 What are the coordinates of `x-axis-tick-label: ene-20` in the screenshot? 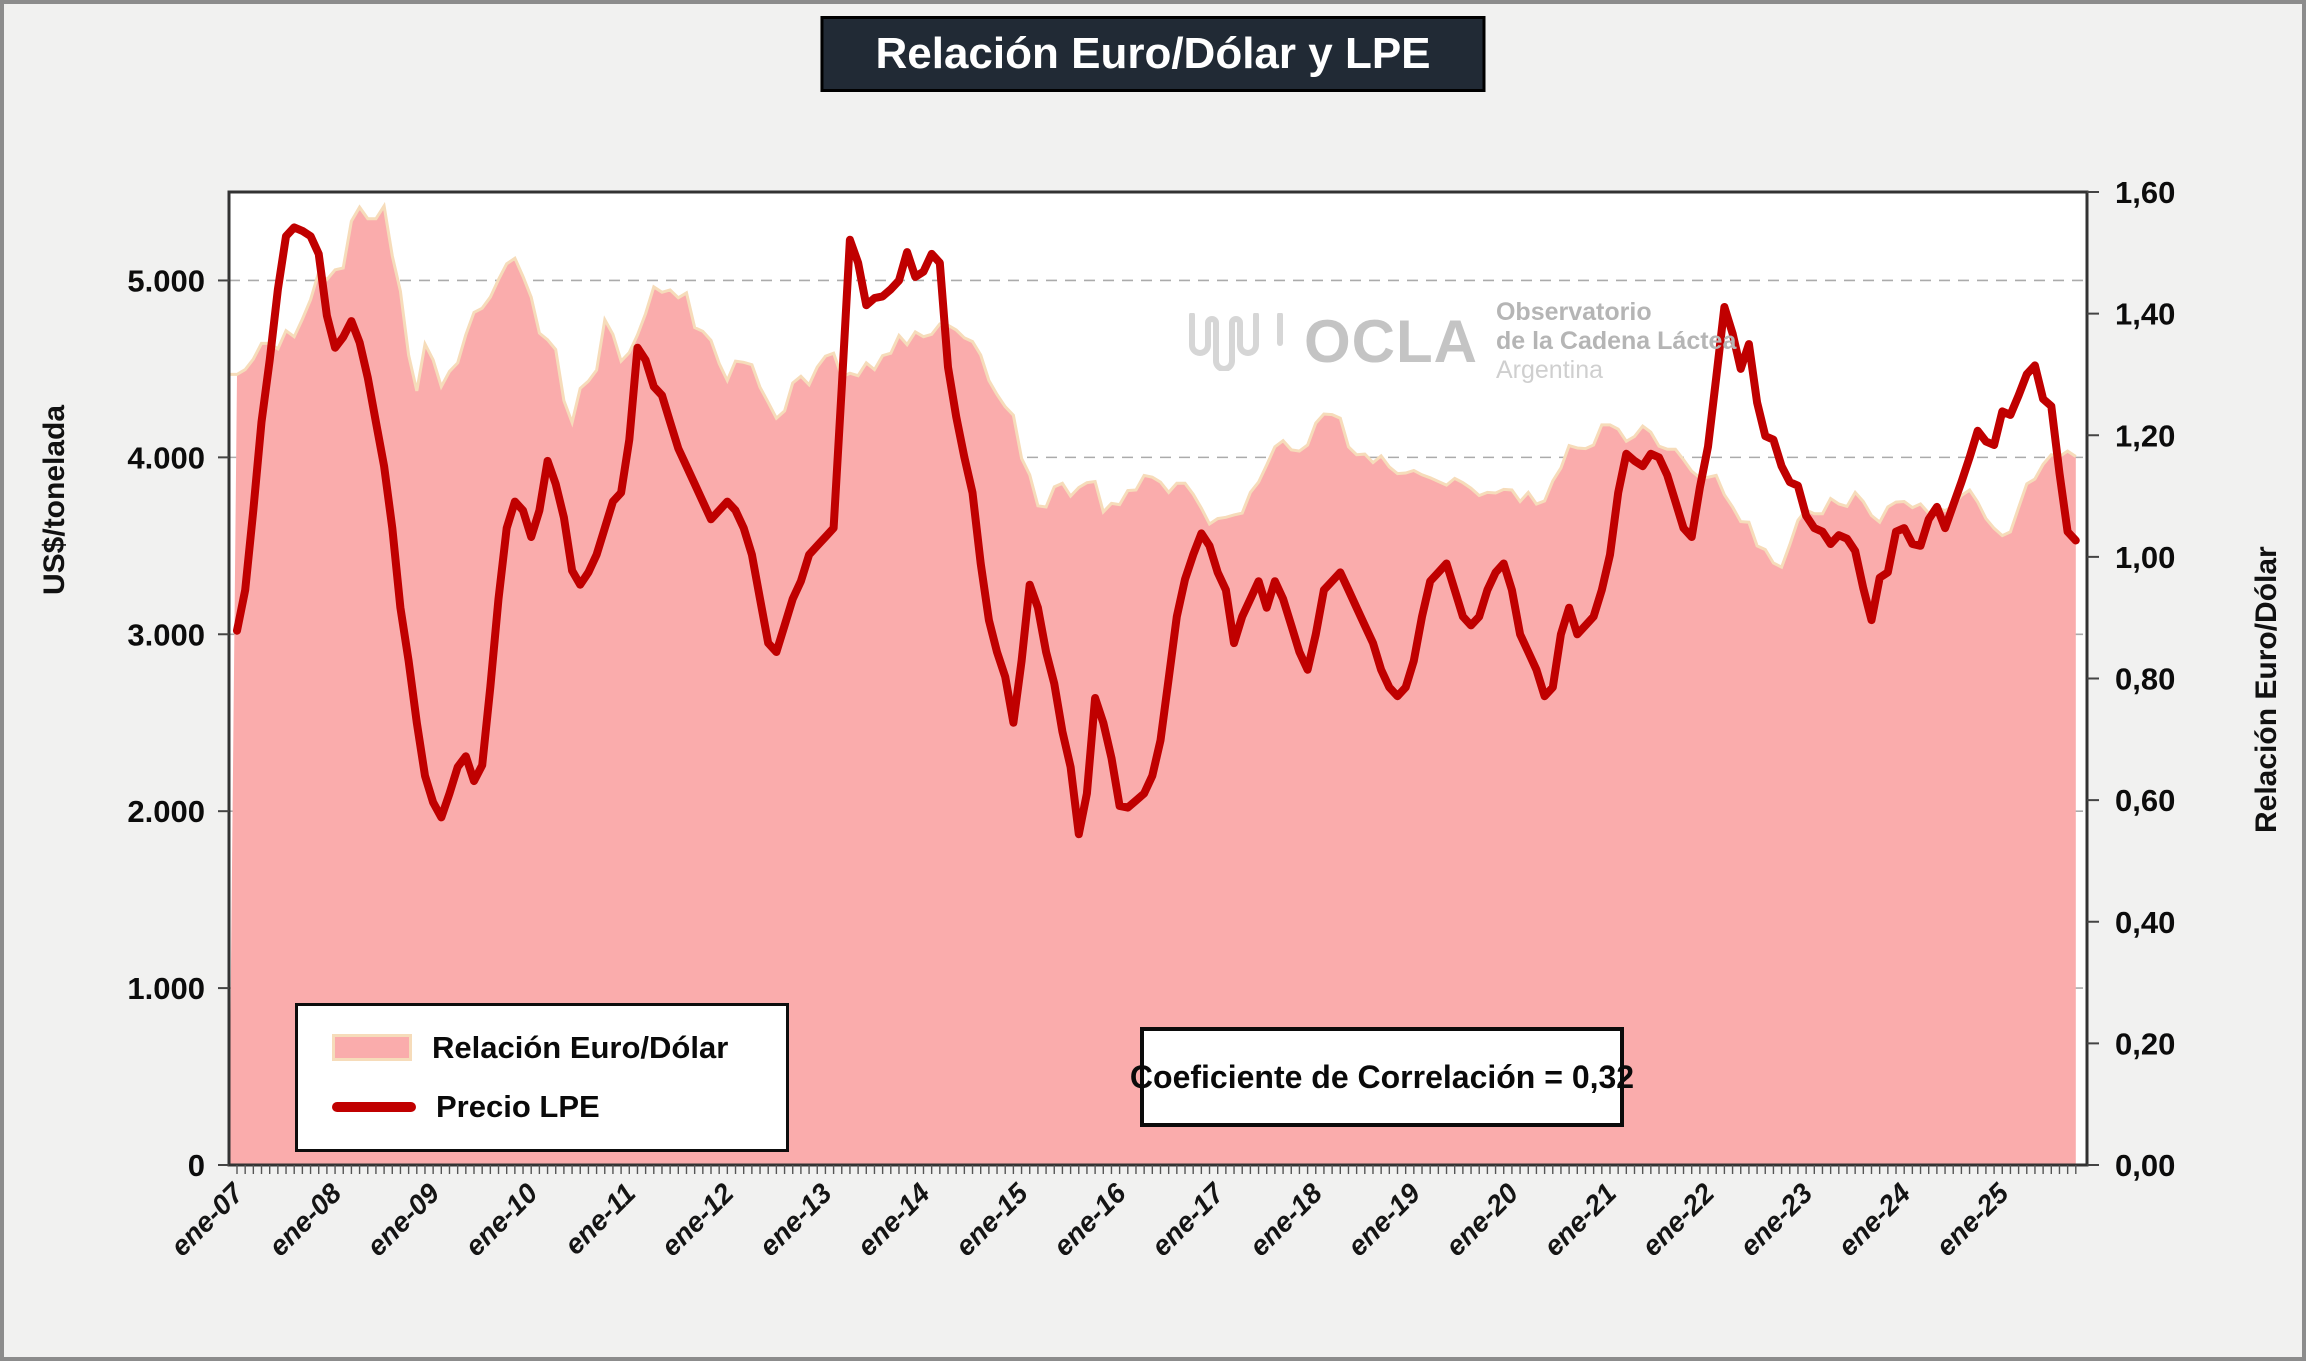 It's located at (1481, 1219).